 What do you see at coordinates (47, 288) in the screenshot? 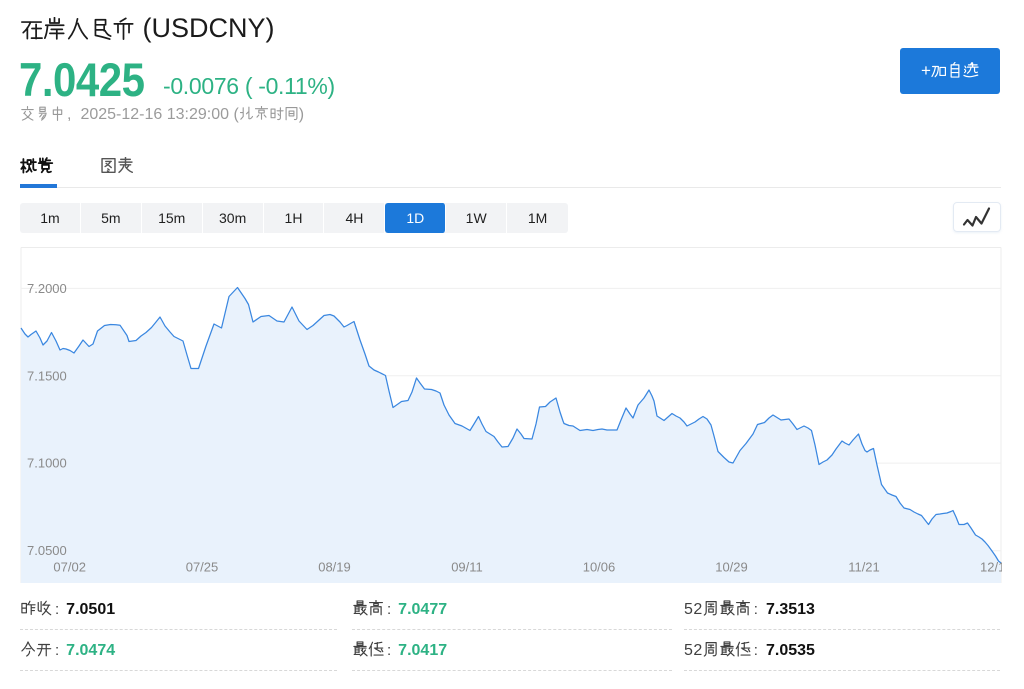
I see `svg-text: 7.2000` at bounding box center [47, 288].